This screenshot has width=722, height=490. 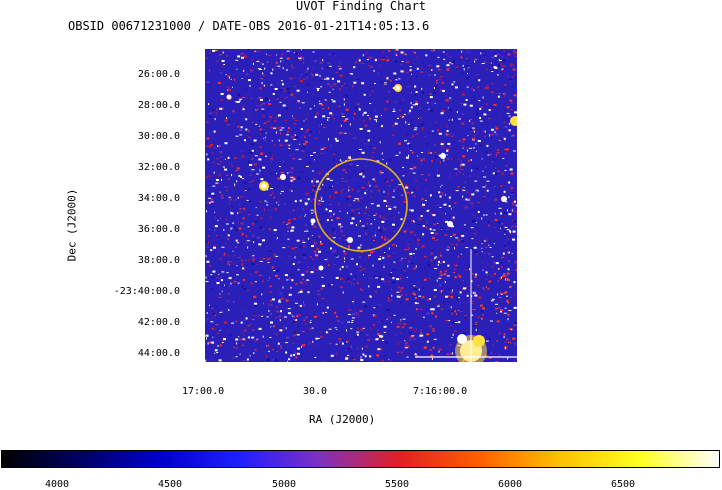 What do you see at coordinates (159, 198) in the screenshot?
I see `y-tick-label: 34:00.0` at bounding box center [159, 198].